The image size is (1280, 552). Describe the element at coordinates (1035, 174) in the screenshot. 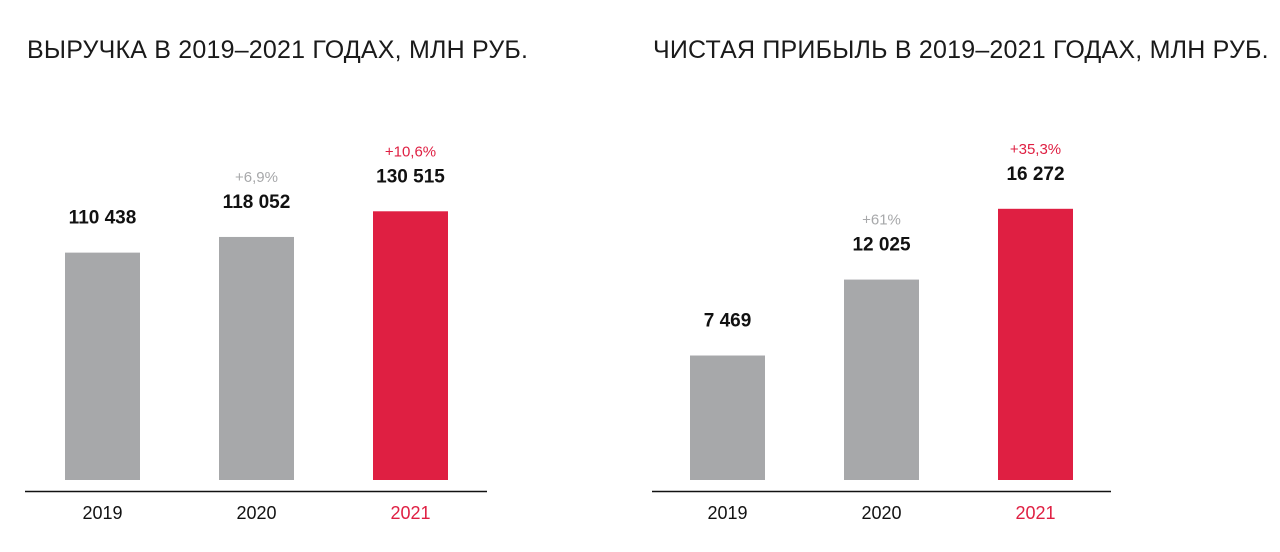

I see `value-label: 16 272` at that location.